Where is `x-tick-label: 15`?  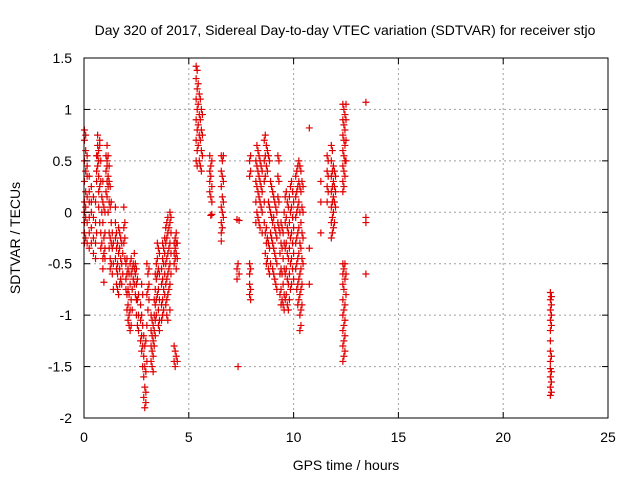 x-tick-label: 15 is located at coordinates (399, 437).